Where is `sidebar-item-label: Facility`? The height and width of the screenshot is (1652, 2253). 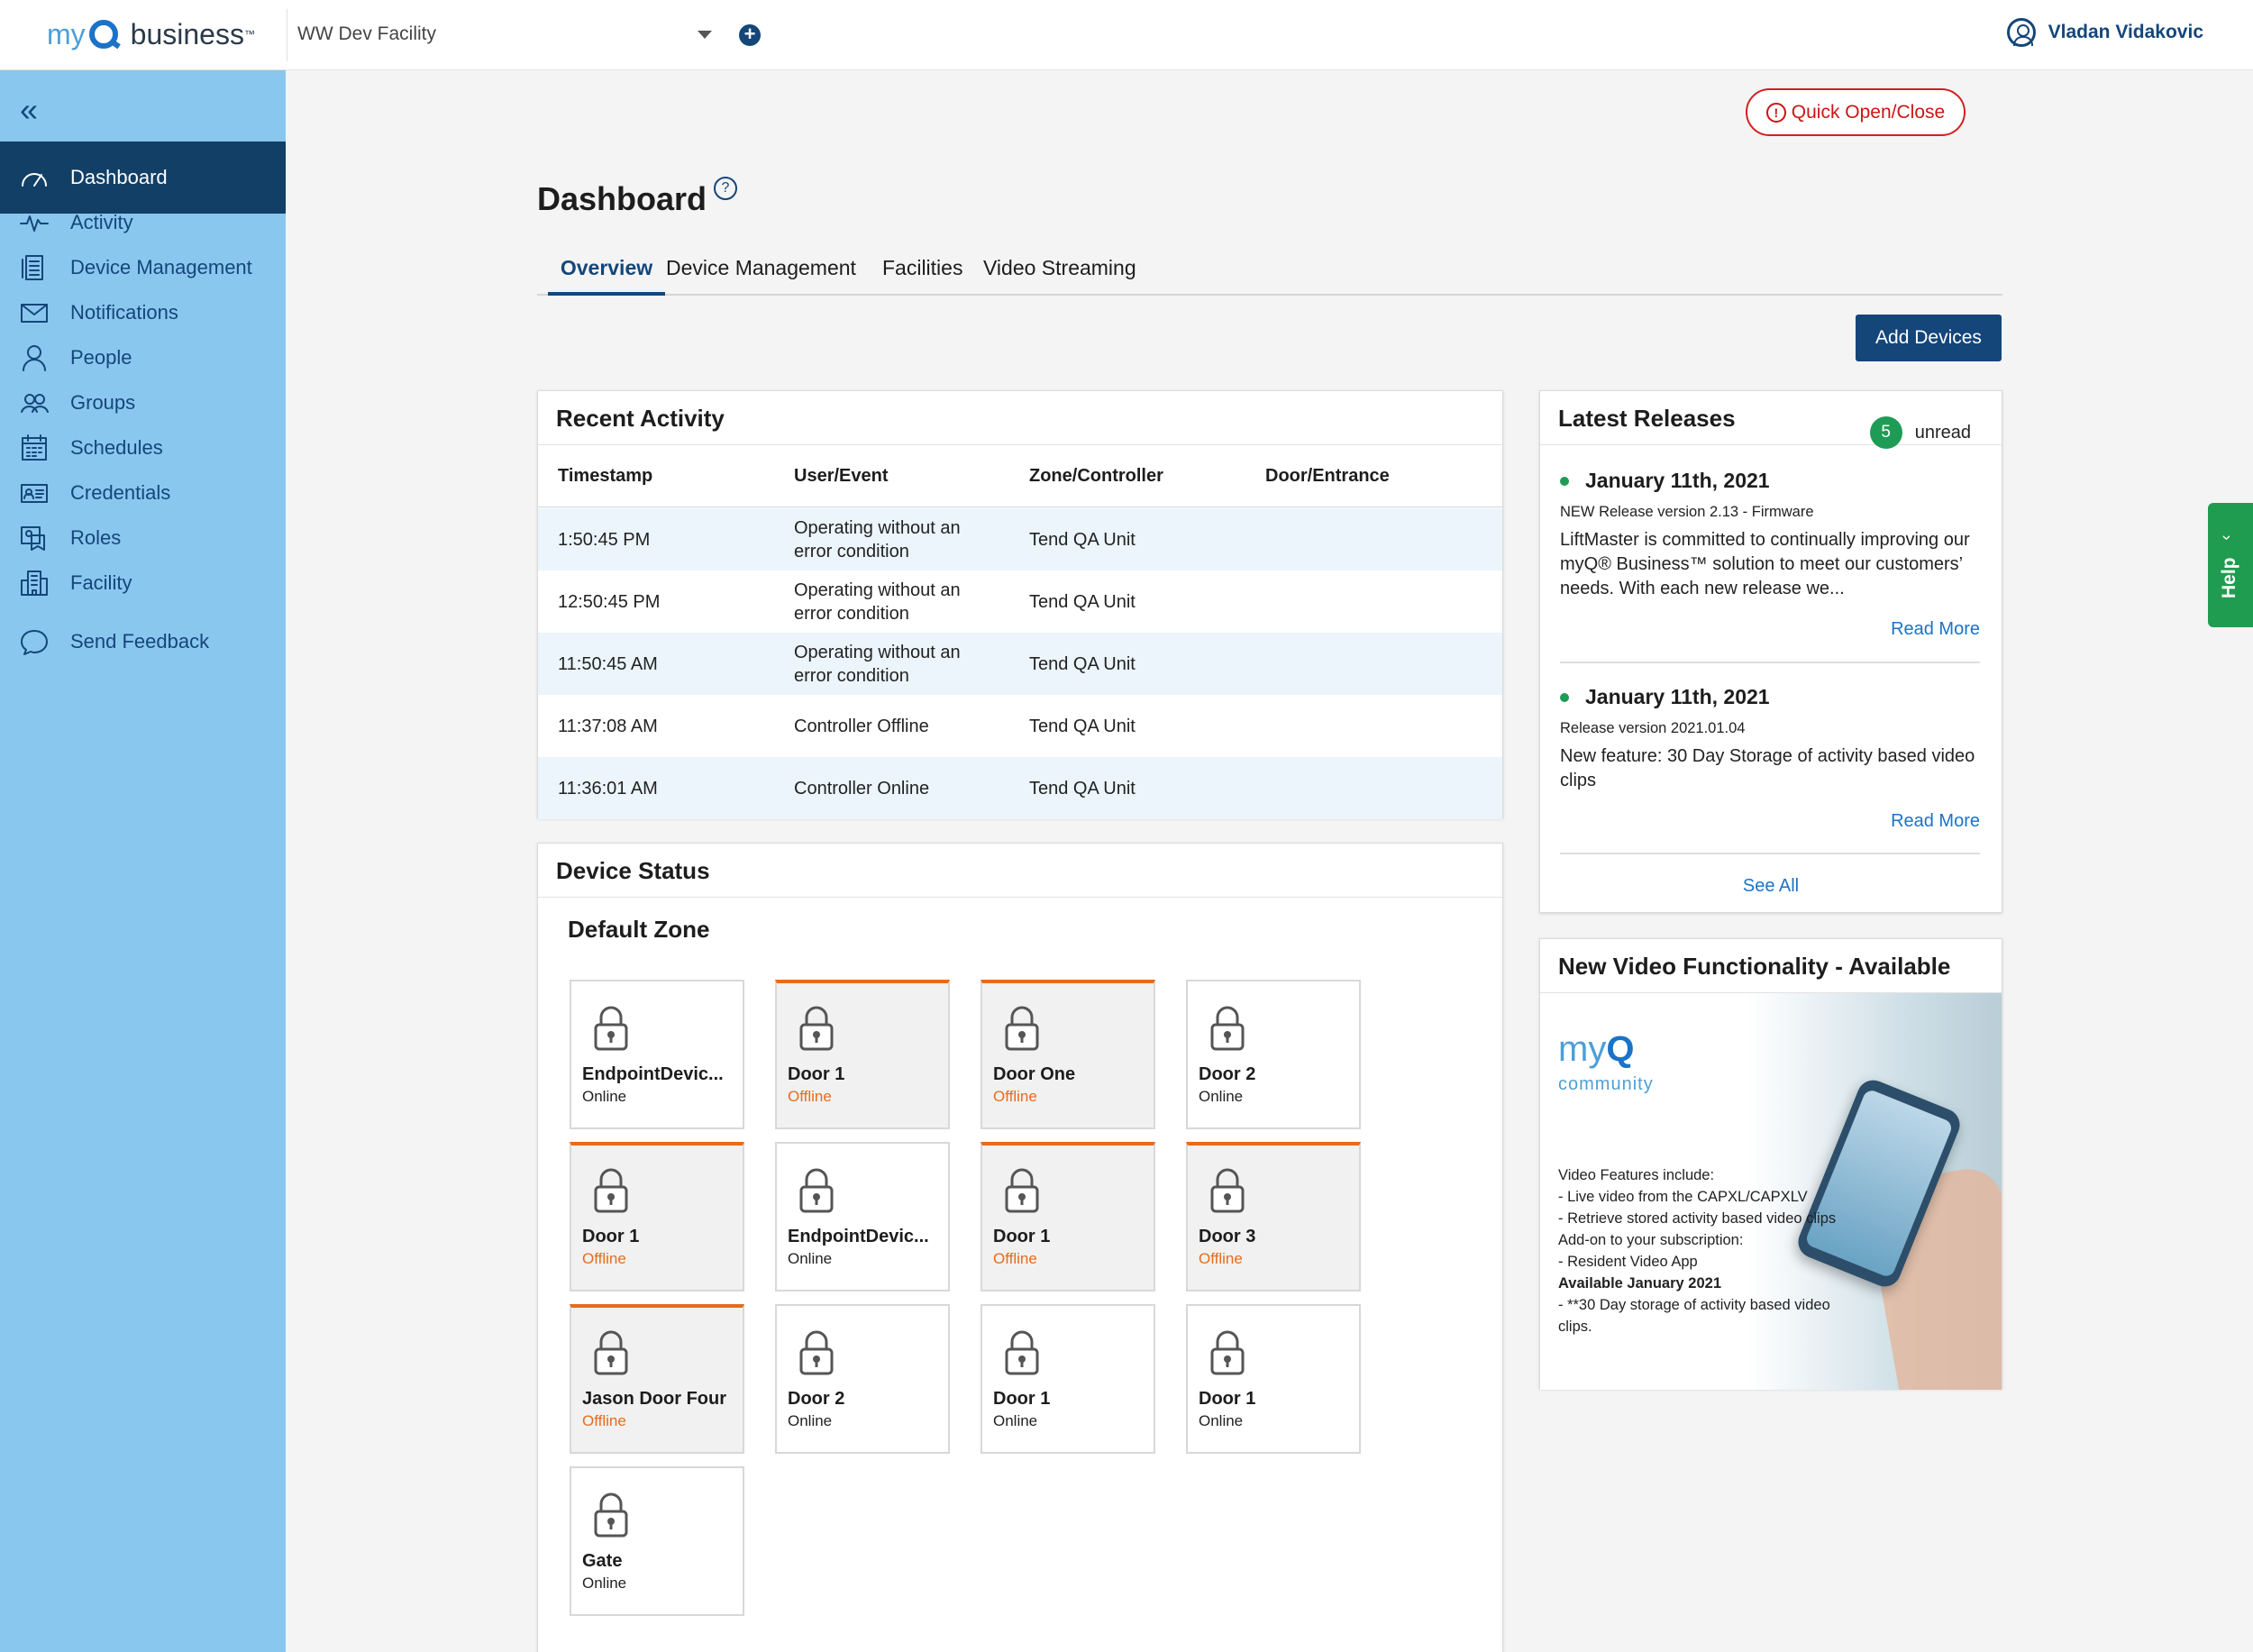 sidebar-item-label: Facility is located at coordinates (101, 582).